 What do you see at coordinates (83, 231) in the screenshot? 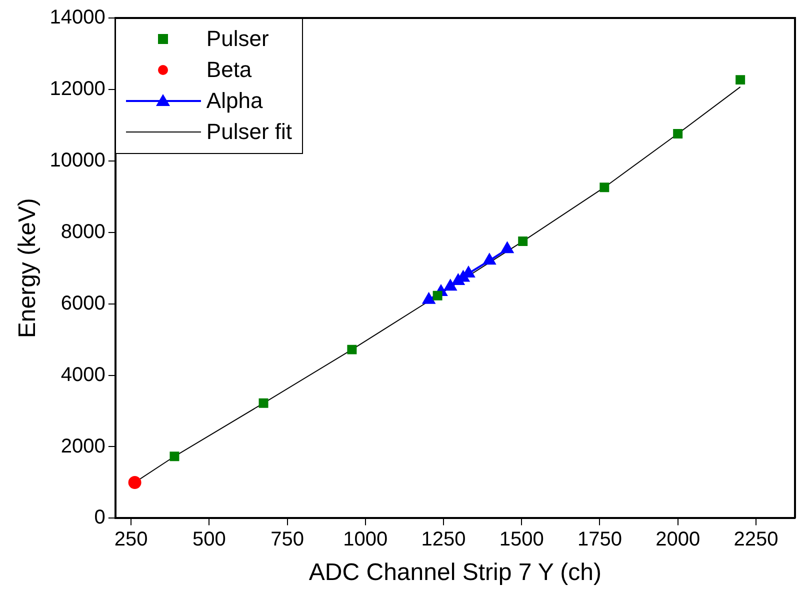
I see `y-tick-label: 8000` at bounding box center [83, 231].